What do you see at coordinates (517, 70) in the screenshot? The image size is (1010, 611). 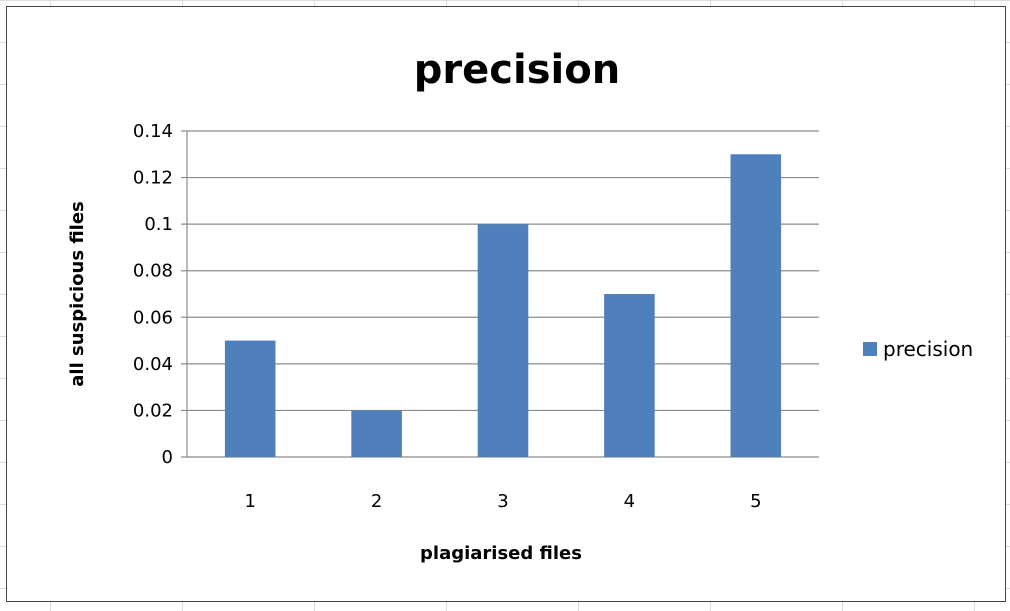 I see `chart-title: precision` at bounding box center [517, 70].